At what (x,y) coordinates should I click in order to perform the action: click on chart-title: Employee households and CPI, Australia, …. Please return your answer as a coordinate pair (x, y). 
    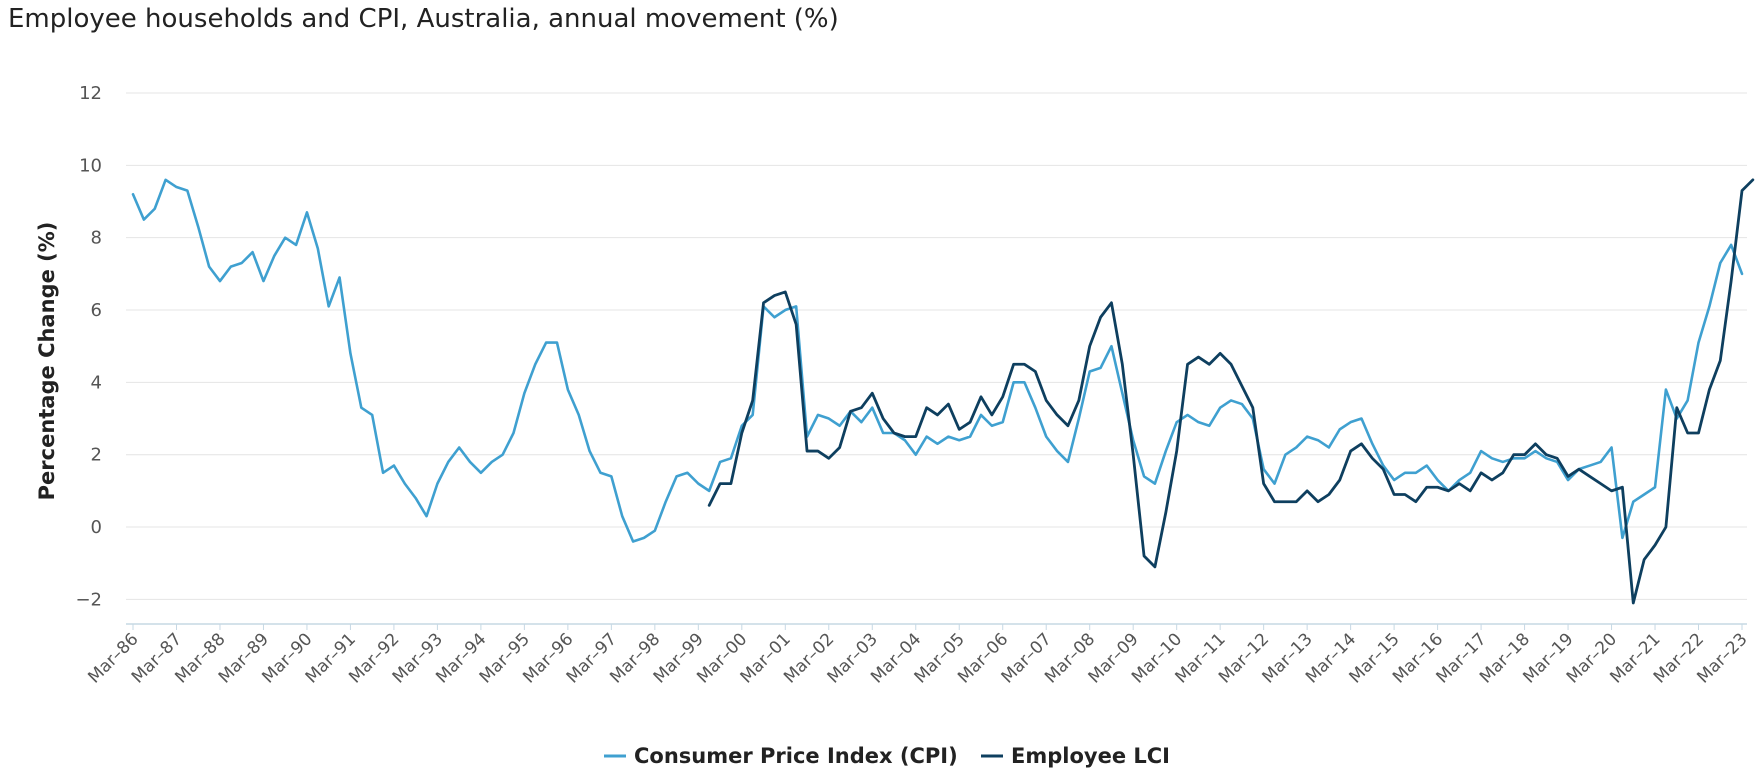
    Looking at the image, I should click on (423, 19).